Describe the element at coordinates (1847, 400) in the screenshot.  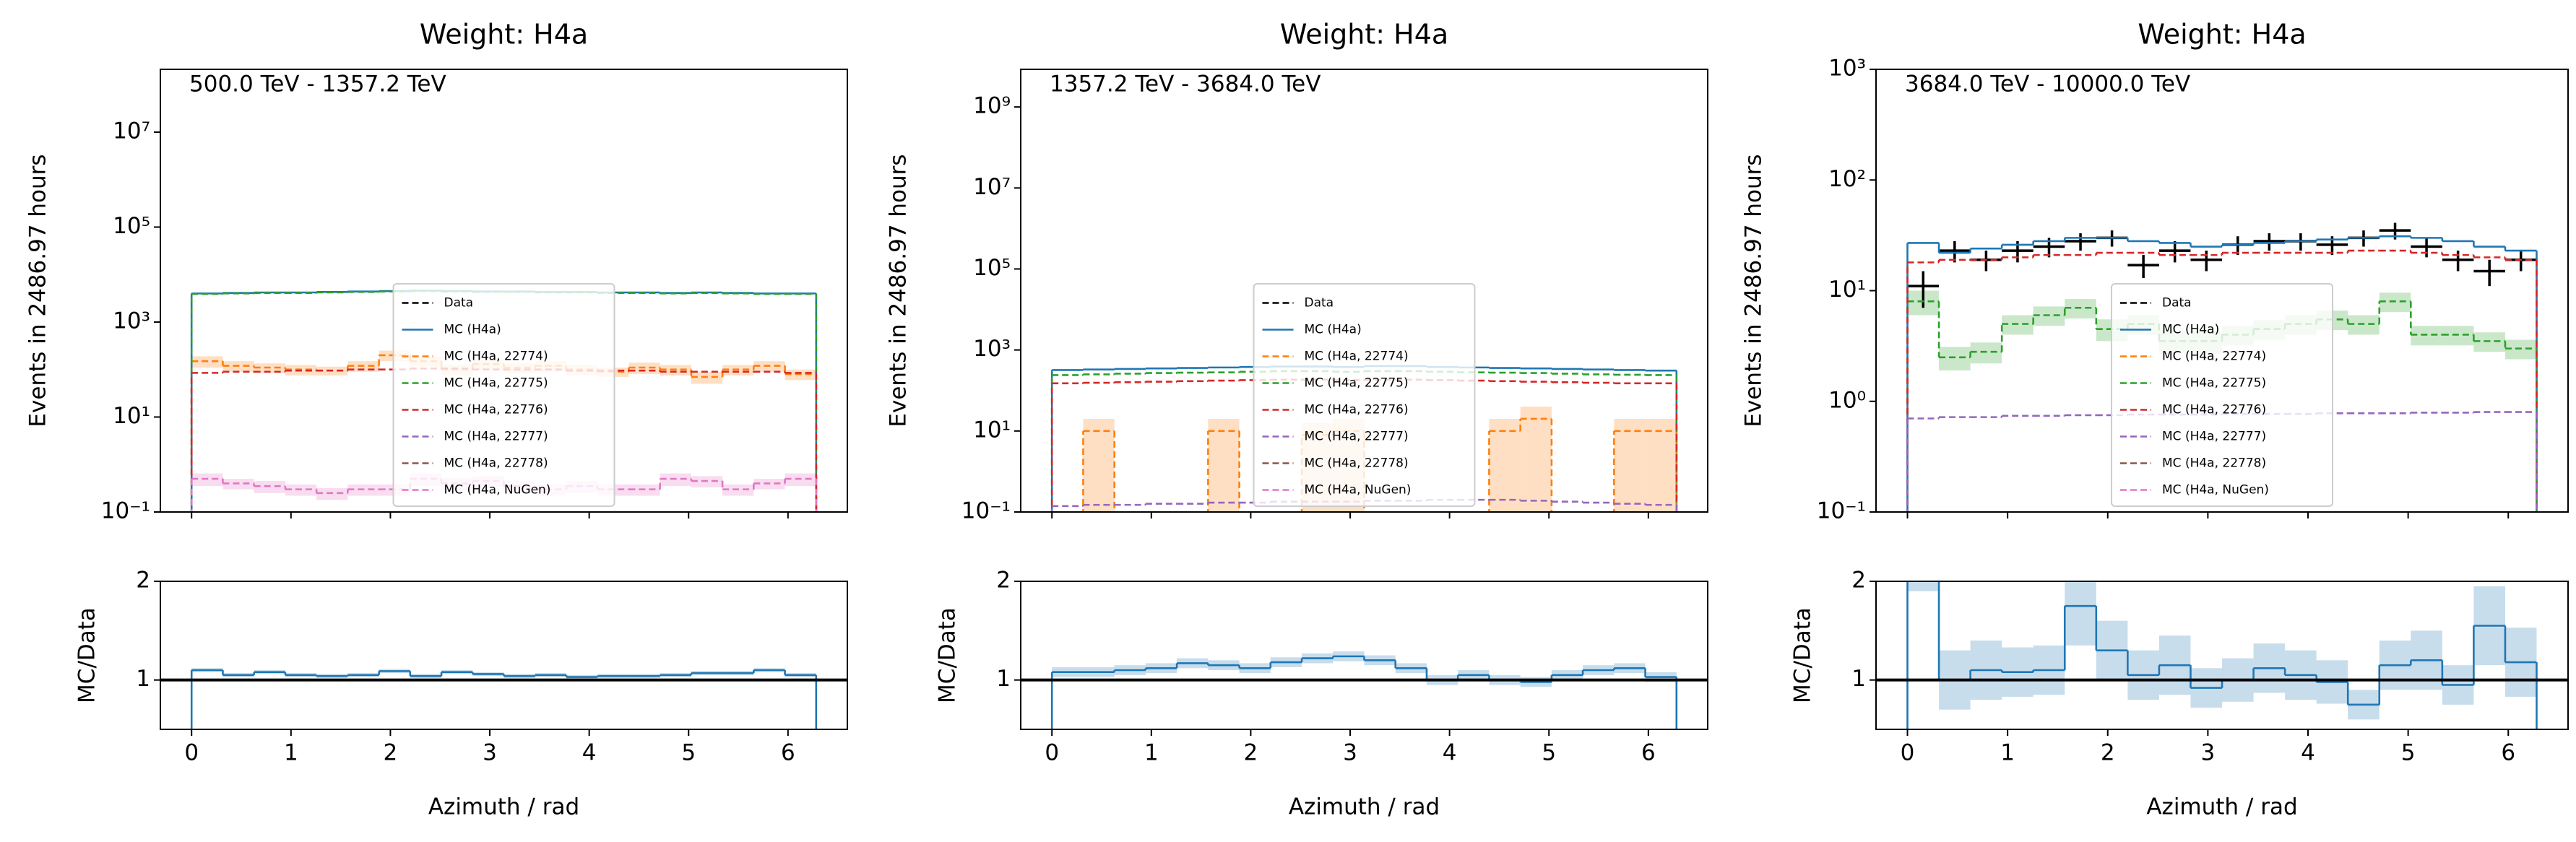
I see `y-tick-label: 10⁰` at that location.